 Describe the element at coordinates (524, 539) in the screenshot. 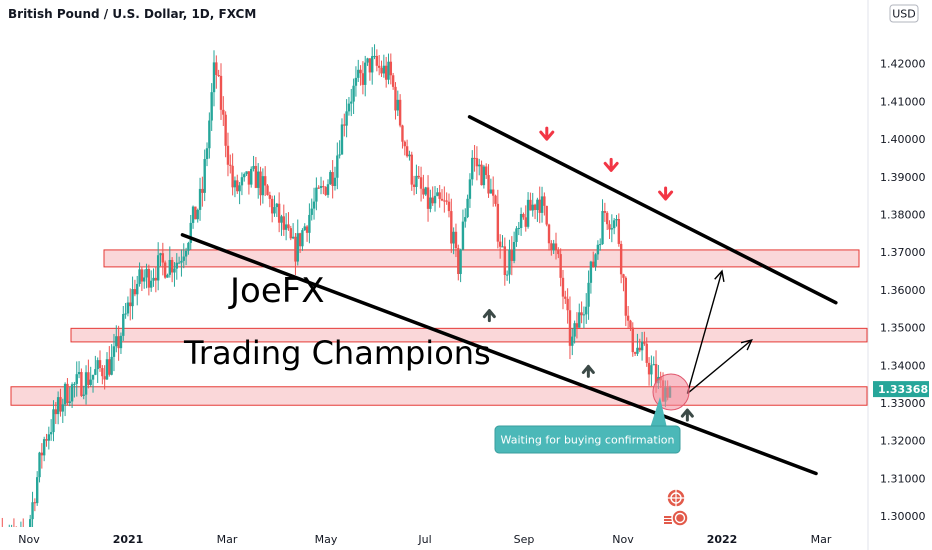

I see `time-axis-tick: Sep` at that location.